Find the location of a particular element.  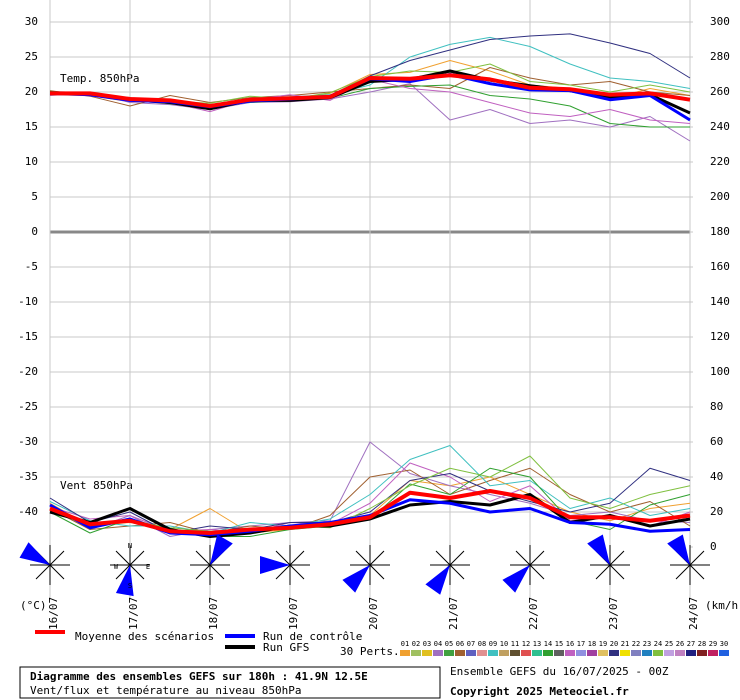

y-tick-label: 25 is located at coordinates (31, 56).